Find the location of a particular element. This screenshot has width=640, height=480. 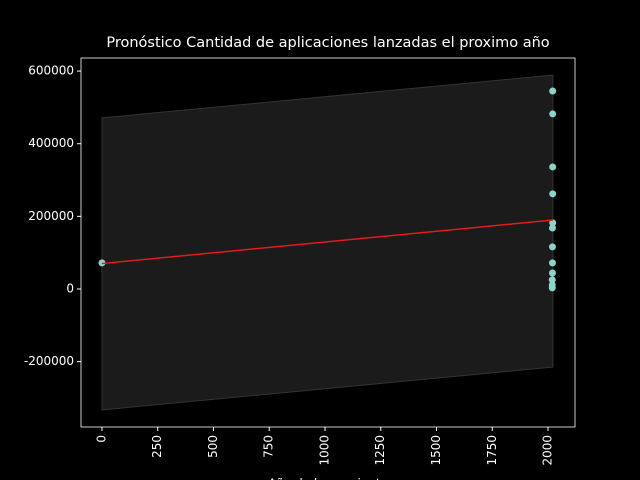

x-tick-label: 1500 is located at coordinates (436, 450).